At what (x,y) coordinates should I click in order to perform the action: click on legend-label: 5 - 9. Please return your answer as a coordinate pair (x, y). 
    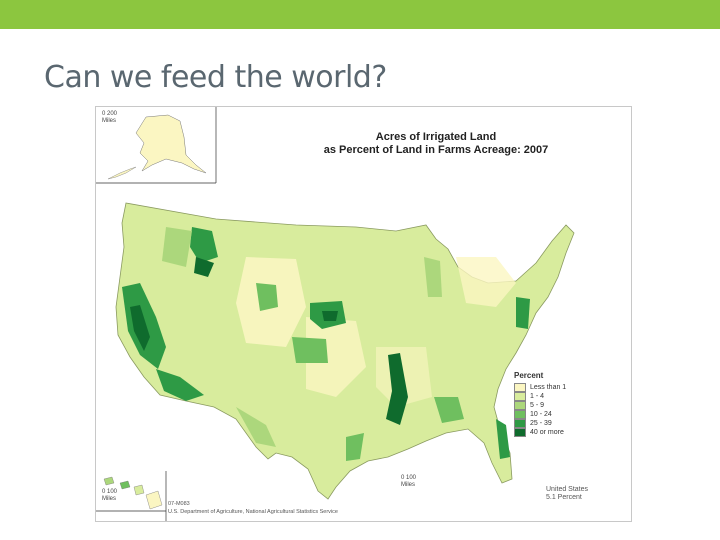
    Looking at the image, I should click on (537, 405).